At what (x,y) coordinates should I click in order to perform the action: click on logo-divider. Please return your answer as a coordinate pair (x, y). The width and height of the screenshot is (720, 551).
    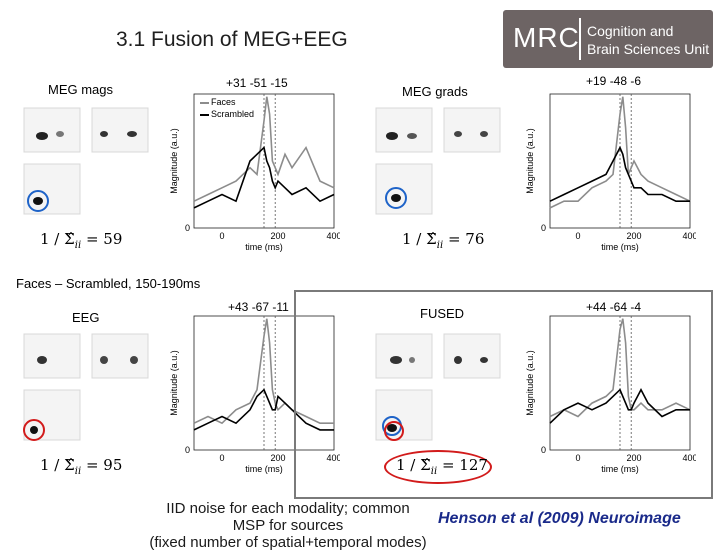
    Looking at the image, I should click on (580, 39).